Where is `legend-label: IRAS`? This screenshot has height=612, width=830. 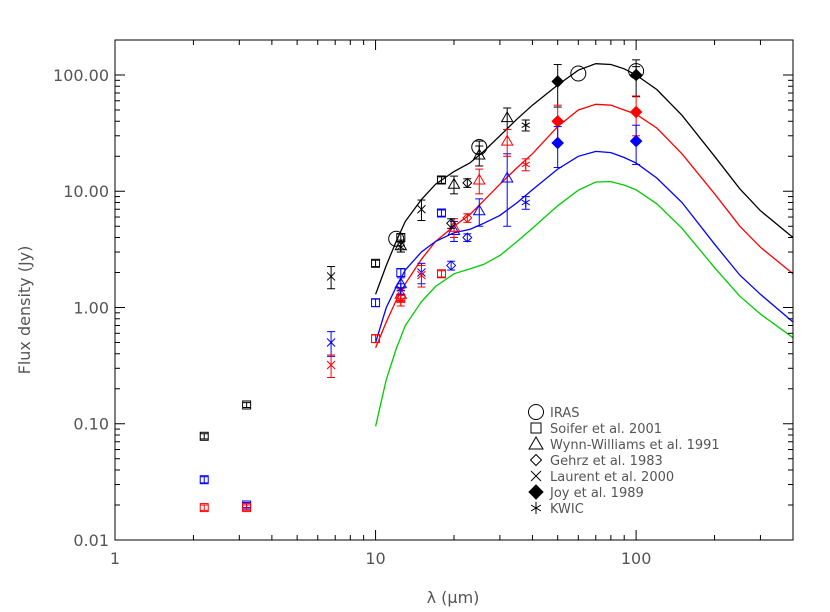 legend-label: IRAS is located at coordinates (565, 413).